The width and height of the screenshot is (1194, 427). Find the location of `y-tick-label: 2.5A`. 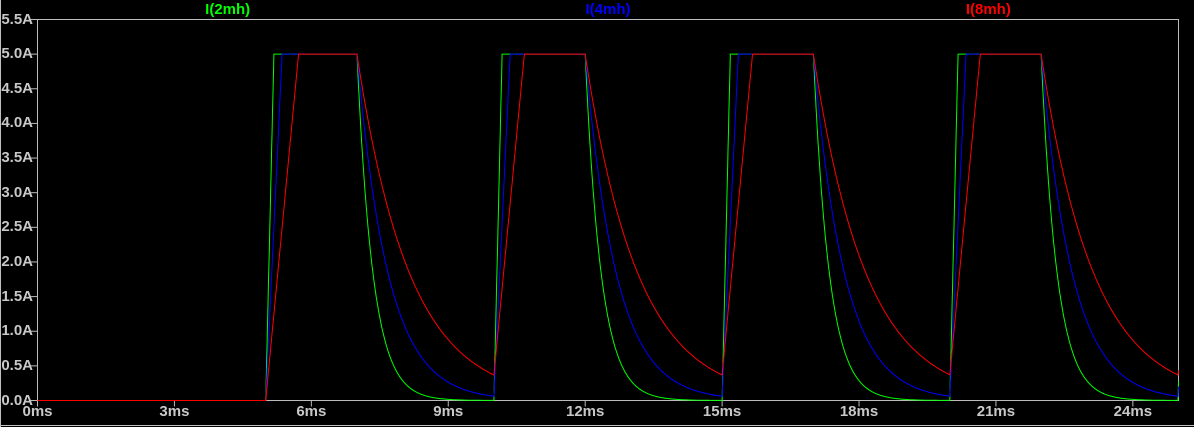

y-tick-label: 2.5A is located at coordinates (17, 227).